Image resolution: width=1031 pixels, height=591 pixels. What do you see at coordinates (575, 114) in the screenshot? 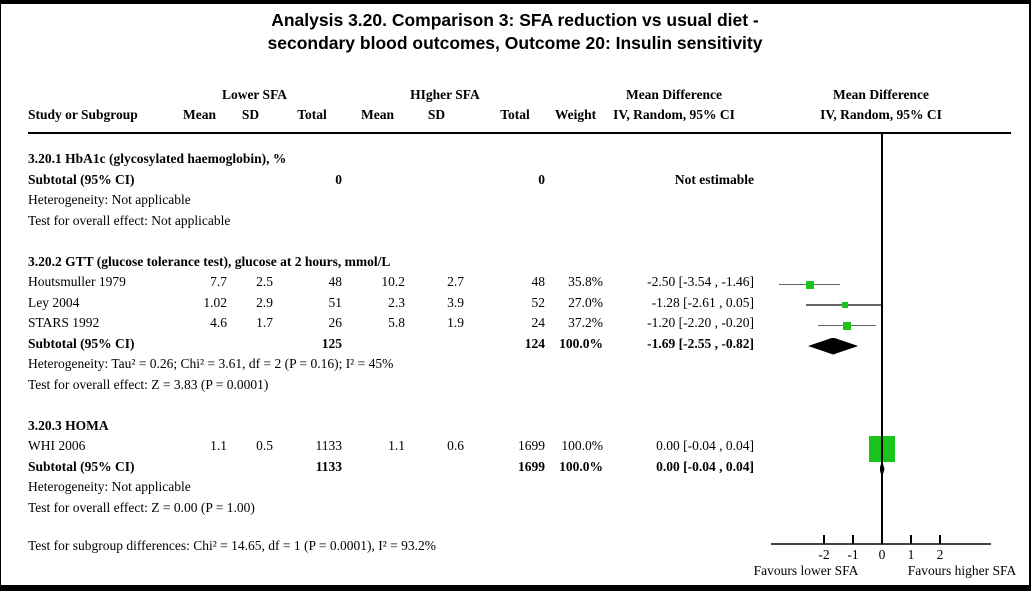
I see `column-header-weight: Weight` at bounding box center [575, 114].